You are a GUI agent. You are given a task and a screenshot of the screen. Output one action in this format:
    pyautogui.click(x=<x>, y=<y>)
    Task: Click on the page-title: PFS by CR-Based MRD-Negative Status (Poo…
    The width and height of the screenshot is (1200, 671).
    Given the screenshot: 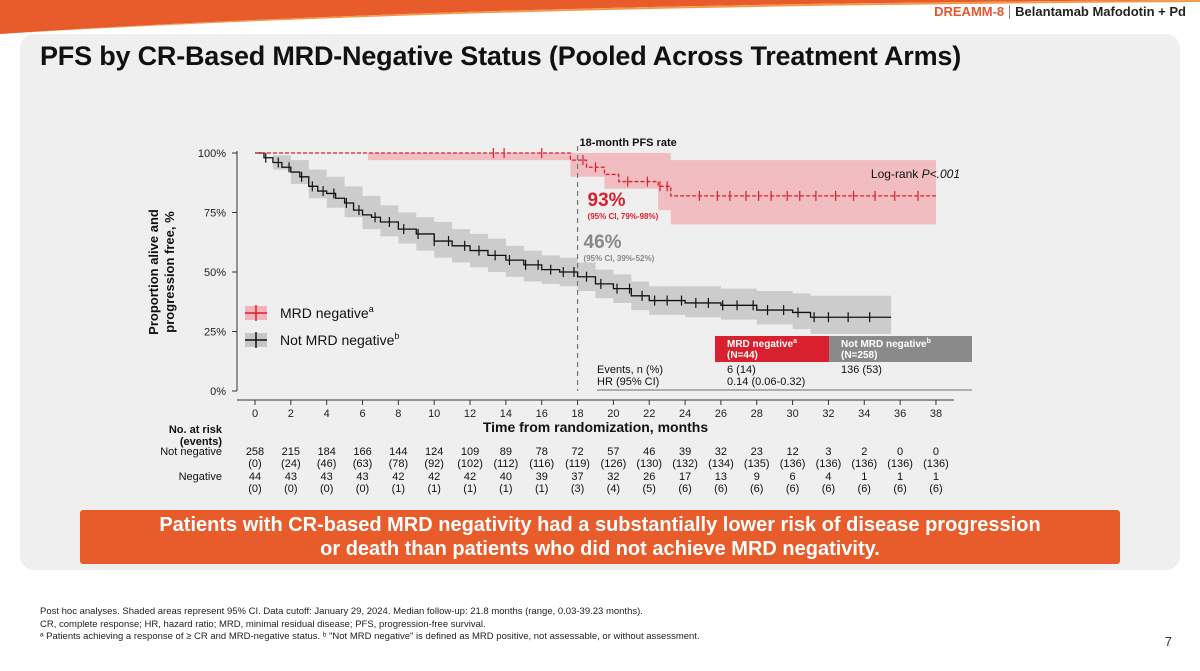 What is the action you would take?
    pyautogui.click(x=501, y=56)
    